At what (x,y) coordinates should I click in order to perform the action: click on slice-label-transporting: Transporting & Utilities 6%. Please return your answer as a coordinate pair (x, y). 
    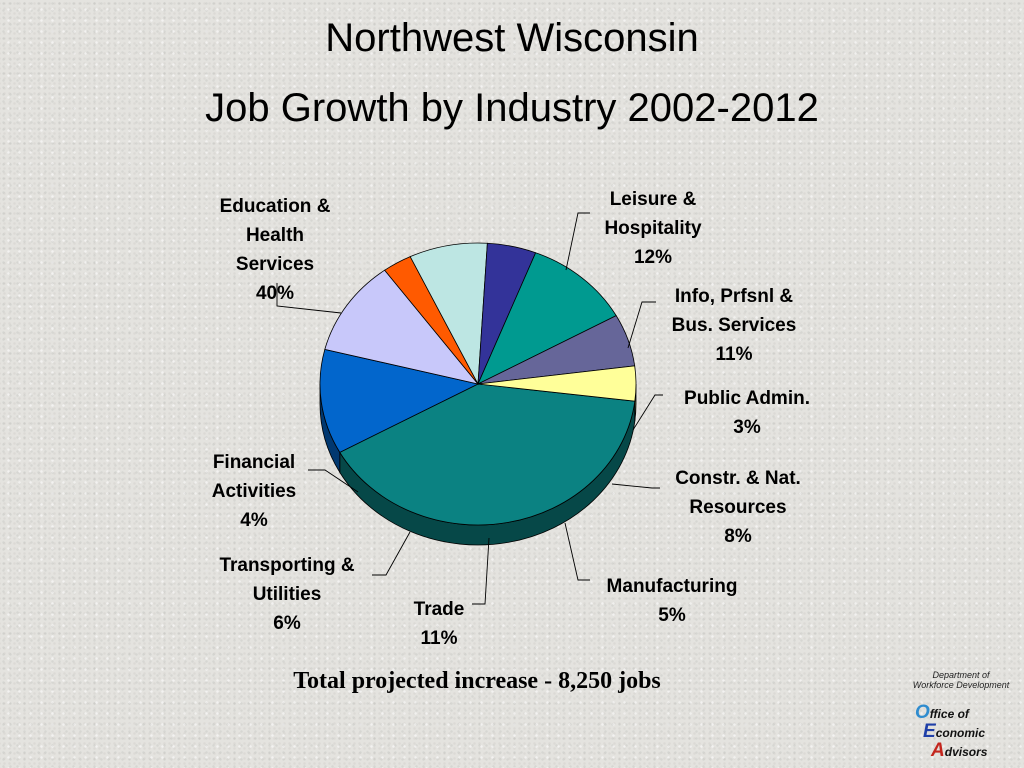
    Looking at the image, I should click on (286, 594).